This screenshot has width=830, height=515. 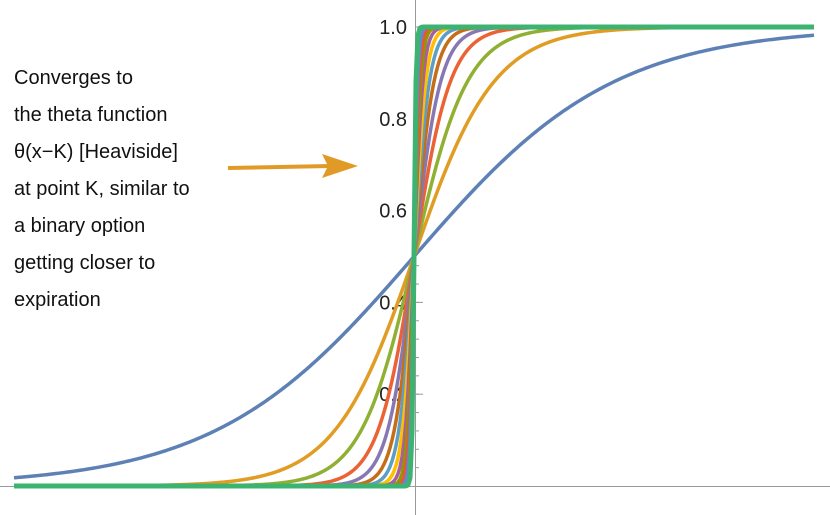 I want to click on annotation-line-5: a binary option, so click(x=79, y=226).